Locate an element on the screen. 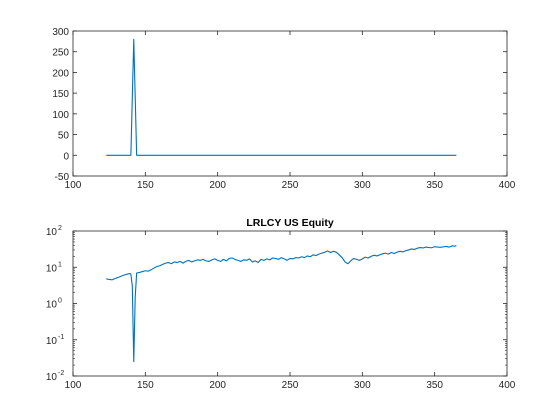 The height and width of the screenshot is (420, 560). y-tick-label: 200 is located at coordinates (60, 73).